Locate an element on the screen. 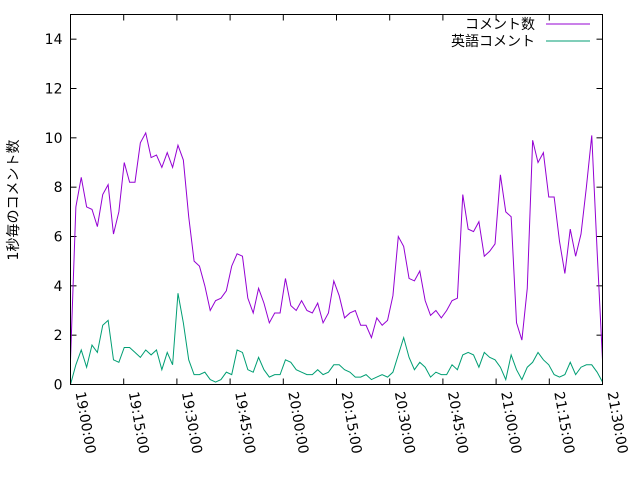  legend-label: 英語コメント is located at coordinates (493, 41).